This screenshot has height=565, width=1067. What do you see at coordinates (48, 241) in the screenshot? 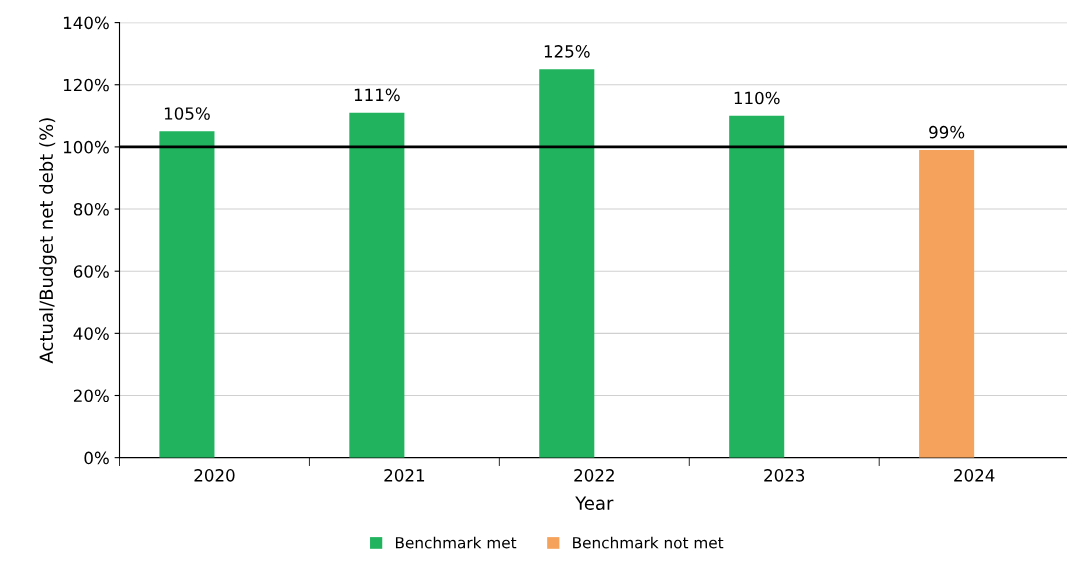
I see `y-axis-title: Actual/Budget net debt (%)` at bounding box center [48, 241].